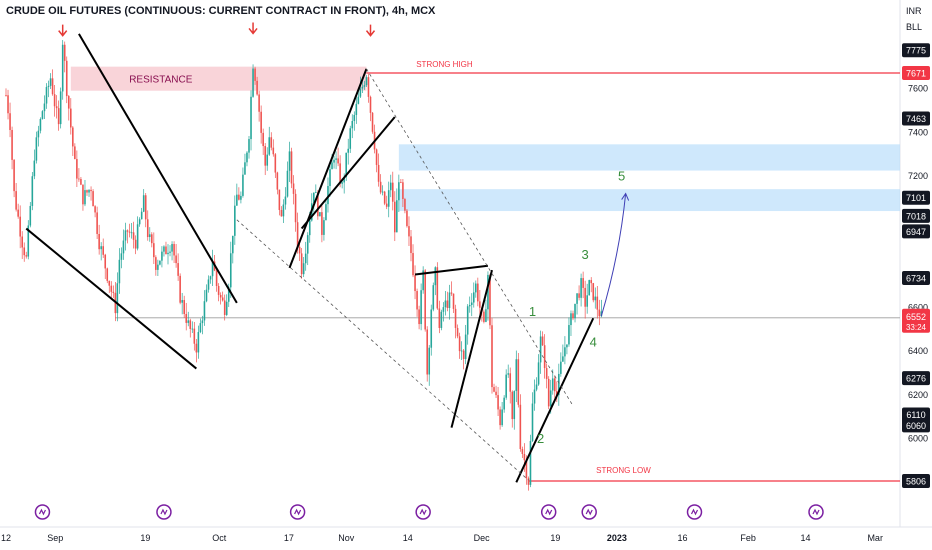  What do you see at coordinates (621, 175) in the screenshot?
I see `wave-label-5: 5` at bounding box center [621, 175].